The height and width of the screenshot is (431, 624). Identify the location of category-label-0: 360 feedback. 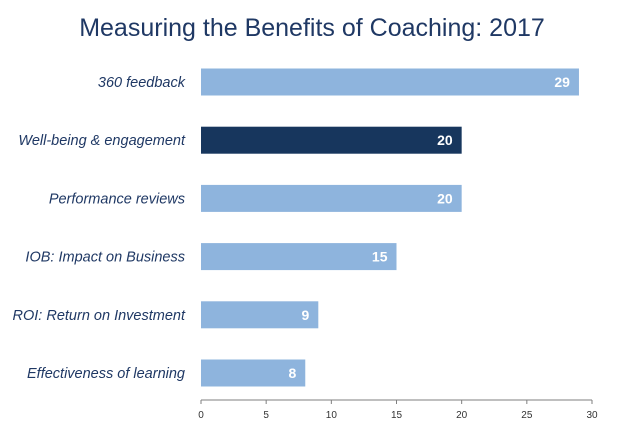
(142, 83).